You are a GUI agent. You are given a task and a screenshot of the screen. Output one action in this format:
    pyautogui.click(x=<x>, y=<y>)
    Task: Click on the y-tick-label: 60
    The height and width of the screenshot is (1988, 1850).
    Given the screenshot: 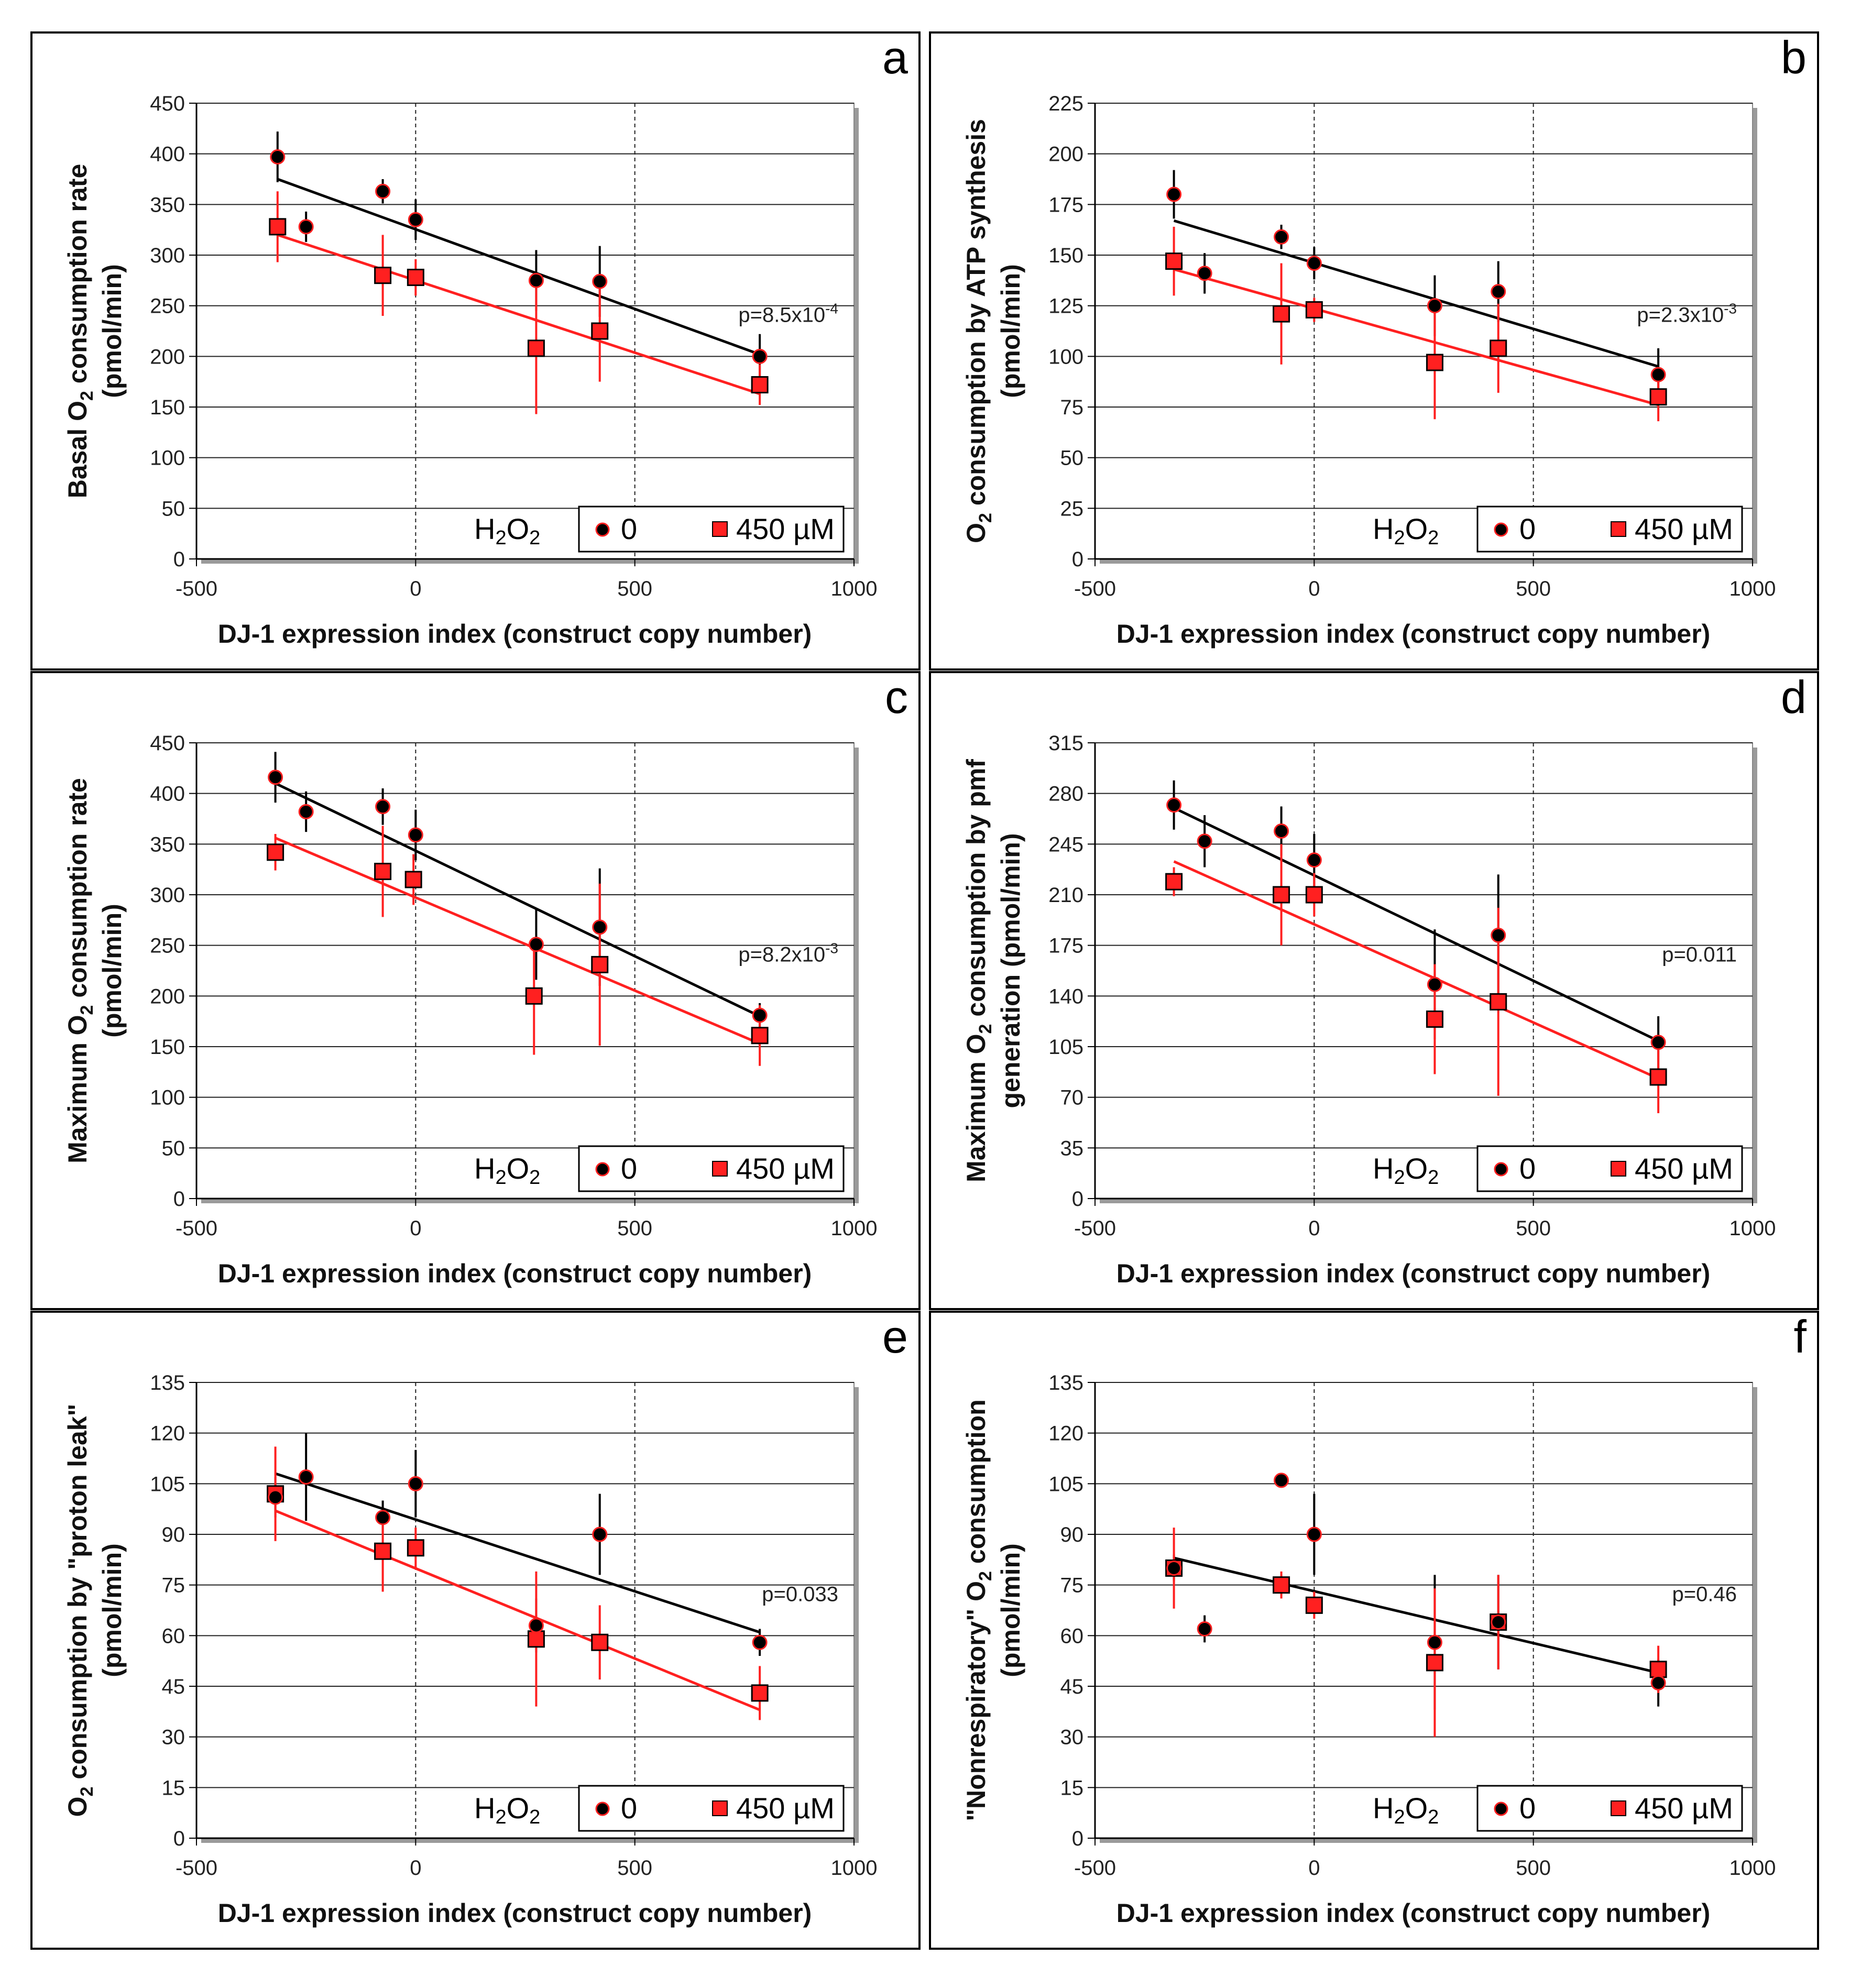 What is the action you would take?
    pyautogui.click(x=1072, y=1636)
    